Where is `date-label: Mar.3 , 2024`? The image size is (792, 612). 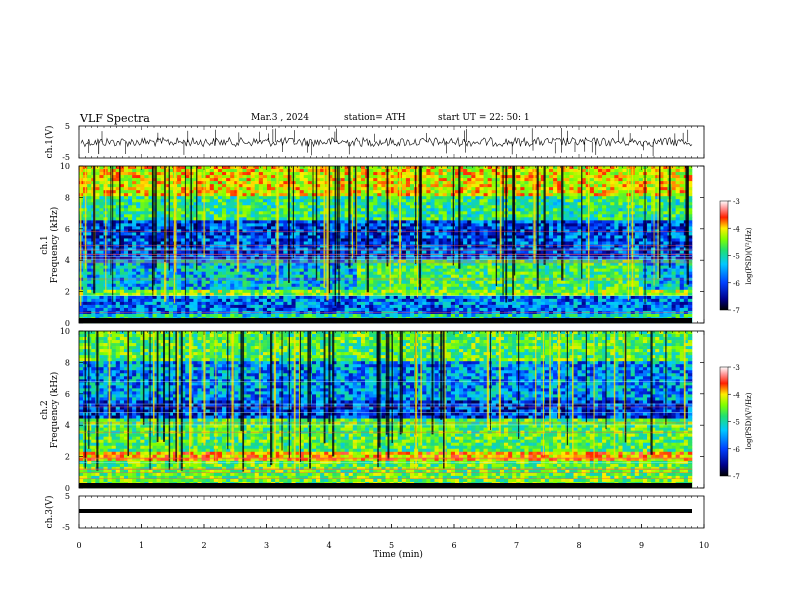
date-label: Mar.3 , 2024 is located at coordinates (280, 118).